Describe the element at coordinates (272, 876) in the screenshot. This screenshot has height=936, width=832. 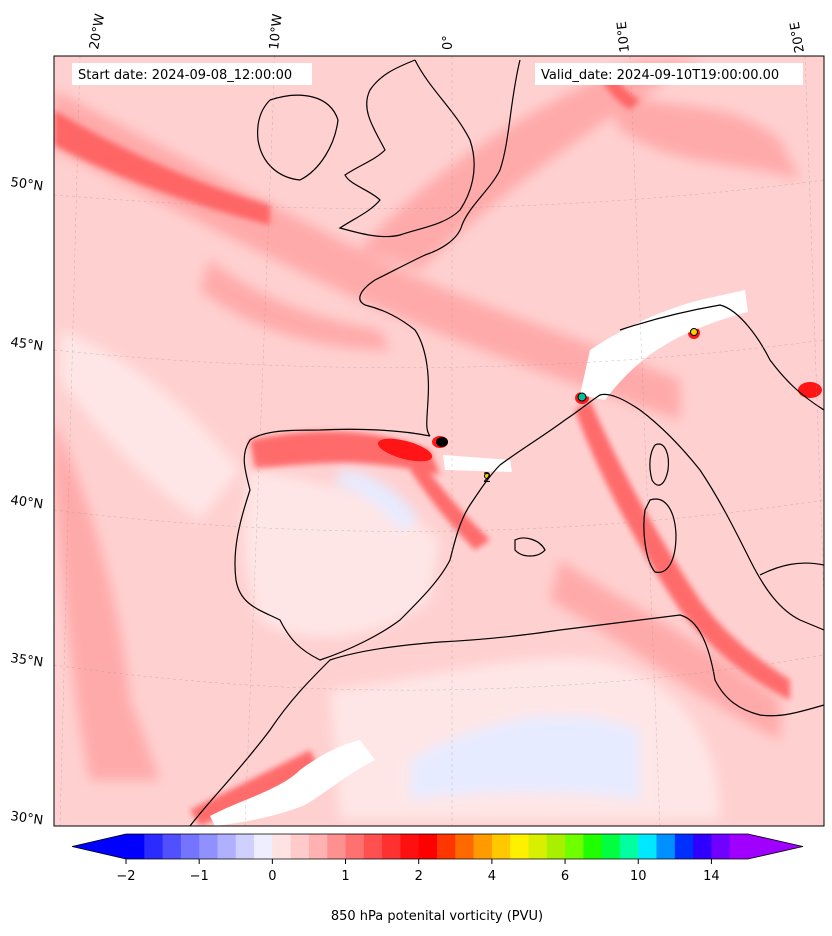
I see `colorbar-tick-label: 0` at that location.